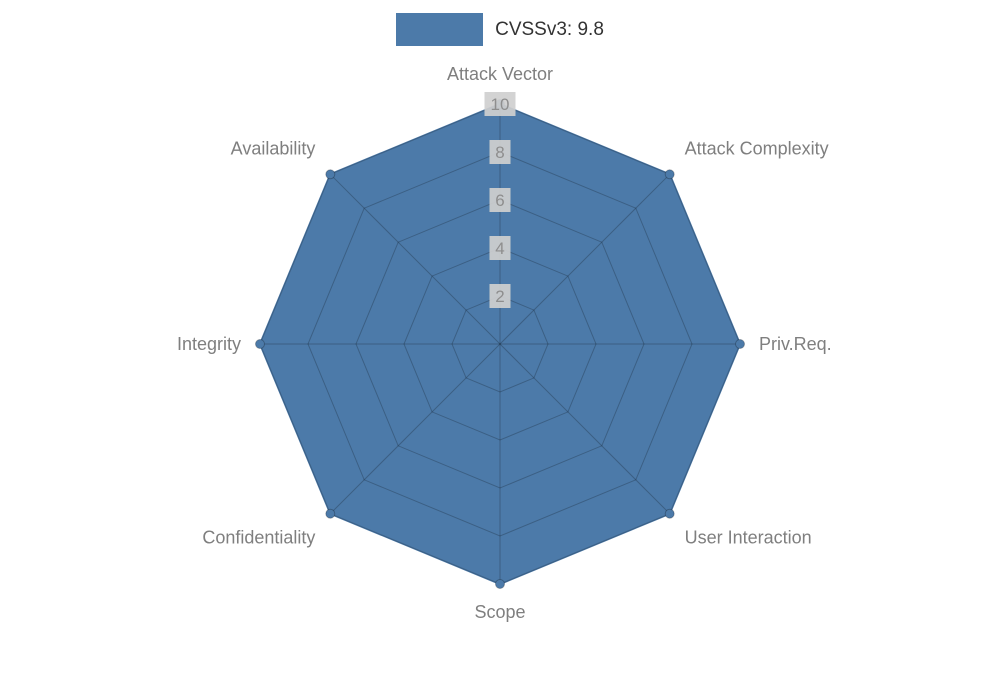  What do you see at coordinates (499, 612) in the screenshot?
I see `axis-label-scope: Scope` at bounding box center [499, 612].